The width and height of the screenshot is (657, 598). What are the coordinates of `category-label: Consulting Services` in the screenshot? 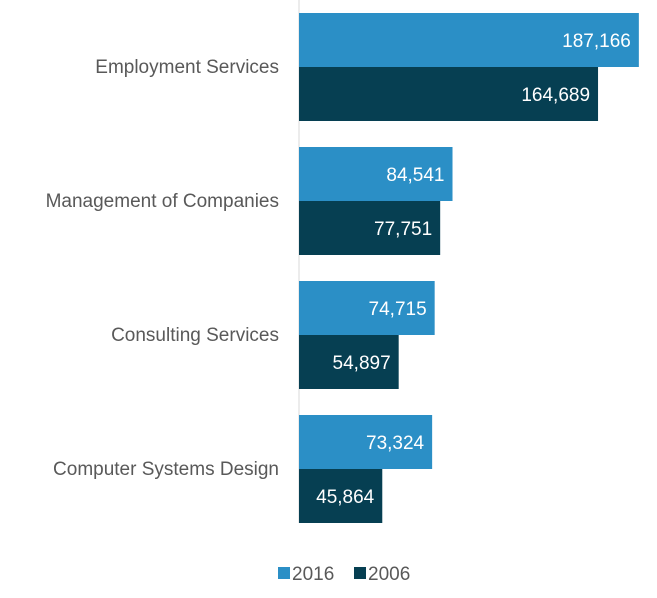 It's located at (195, 335).